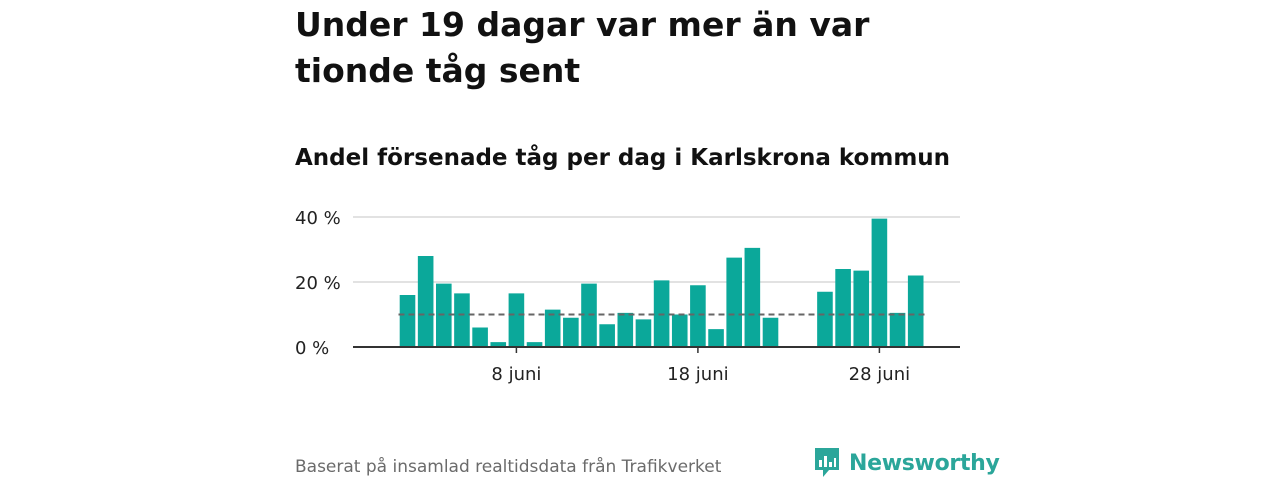 Image resolution: width=1280 pixels, height=480 pixels. What do you see at coordinates (827, 462) in the screenshot?
I see `newsworthy-logo-icon` at bounding box center [827, 462].